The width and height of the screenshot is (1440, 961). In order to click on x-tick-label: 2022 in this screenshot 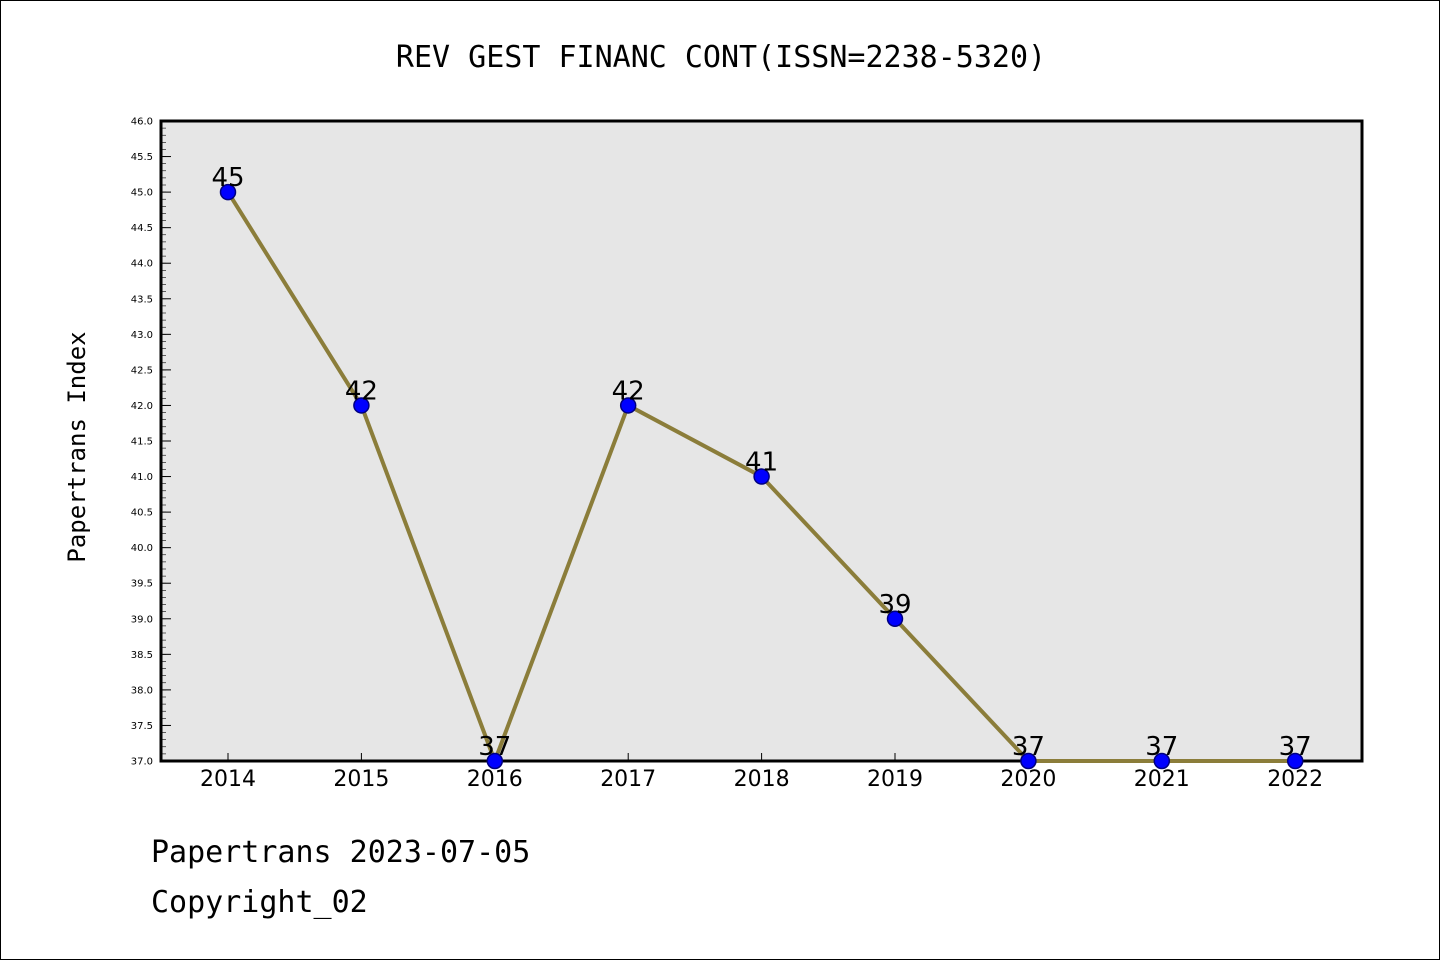, I will do `click(1295, 779)`.